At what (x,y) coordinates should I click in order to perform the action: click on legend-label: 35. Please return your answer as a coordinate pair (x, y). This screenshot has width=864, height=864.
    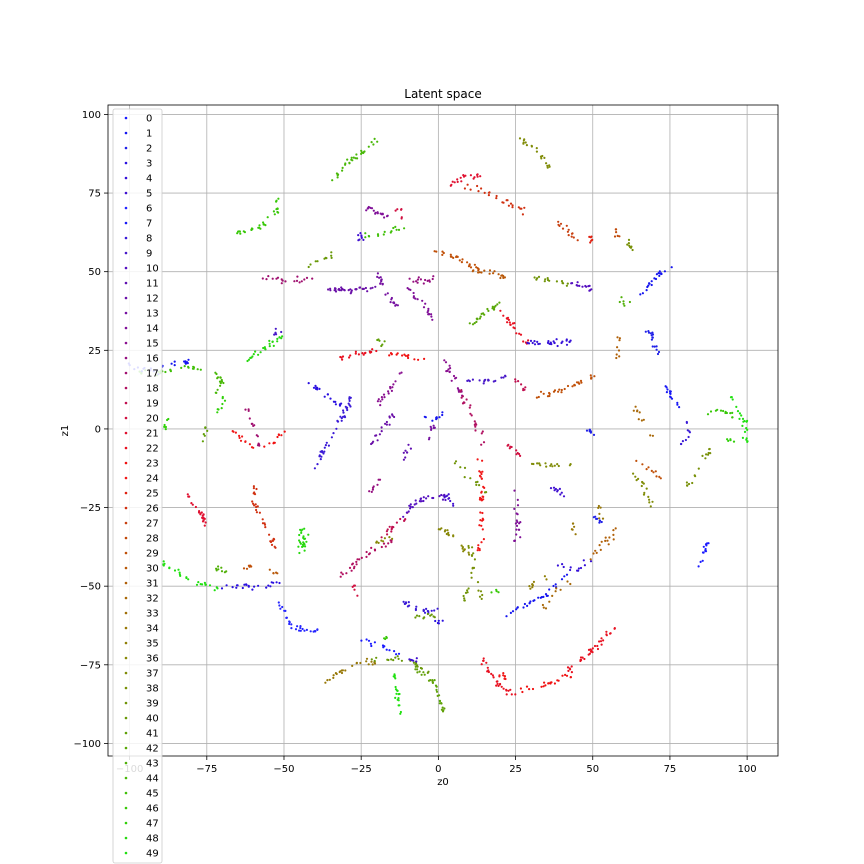
    Looking at the image, I should click on (152, 644).